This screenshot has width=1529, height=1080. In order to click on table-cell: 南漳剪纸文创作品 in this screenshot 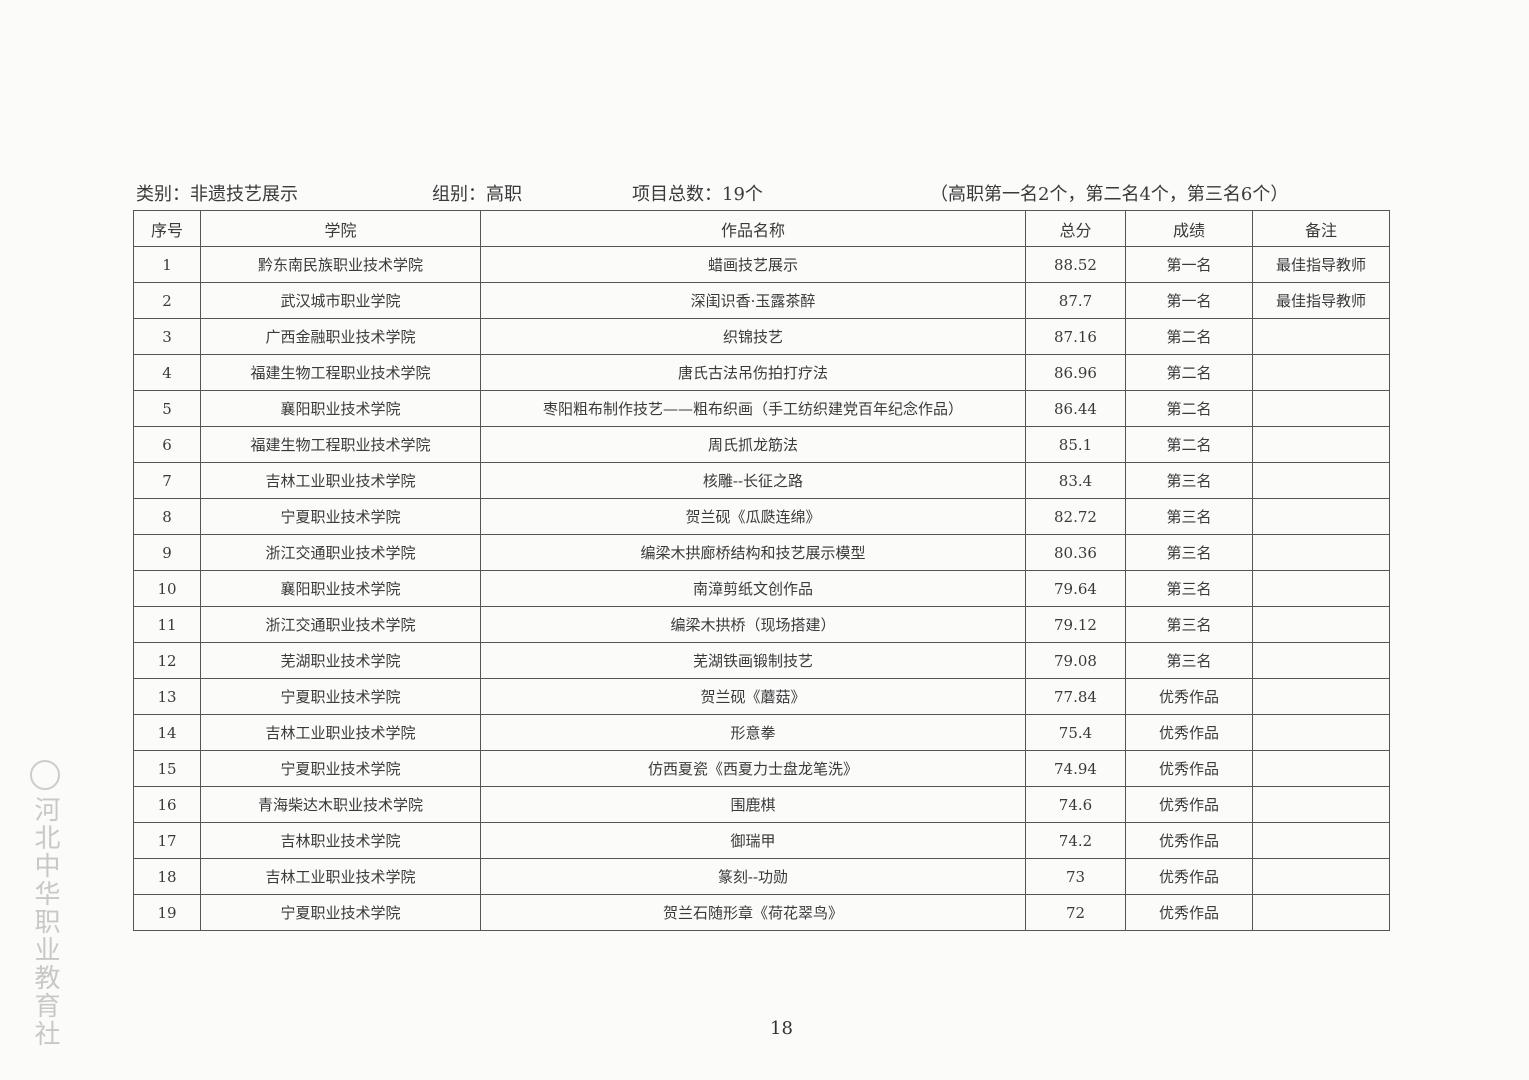, I will do `click(753, 588)`.